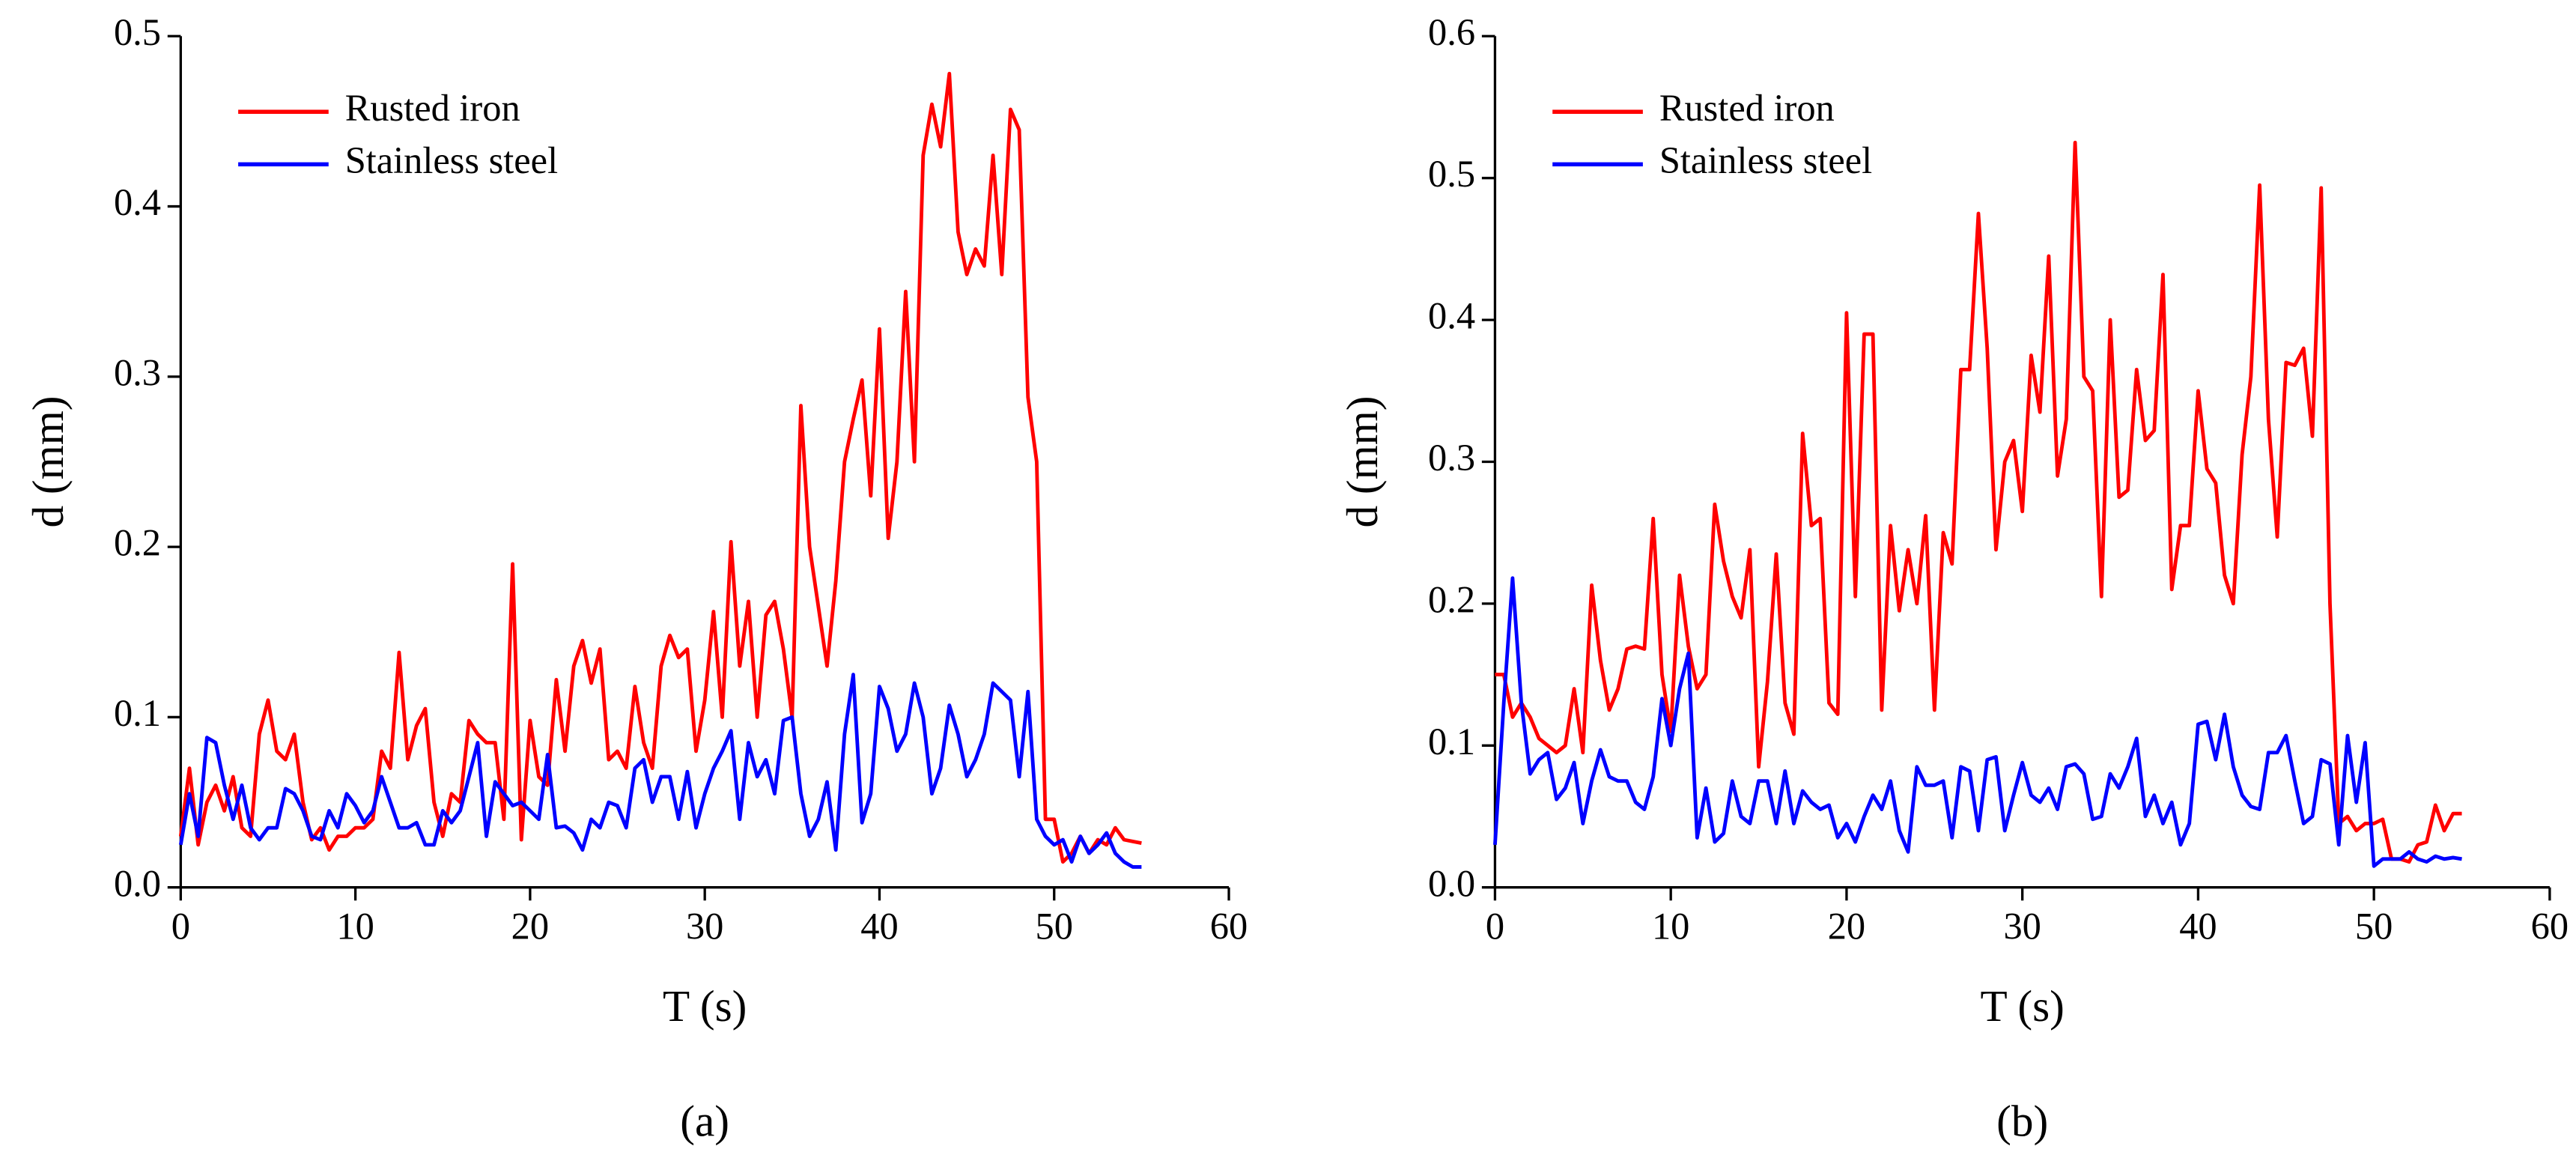  I want to click on y-tick-label: 0.6, so click(1451, 32).